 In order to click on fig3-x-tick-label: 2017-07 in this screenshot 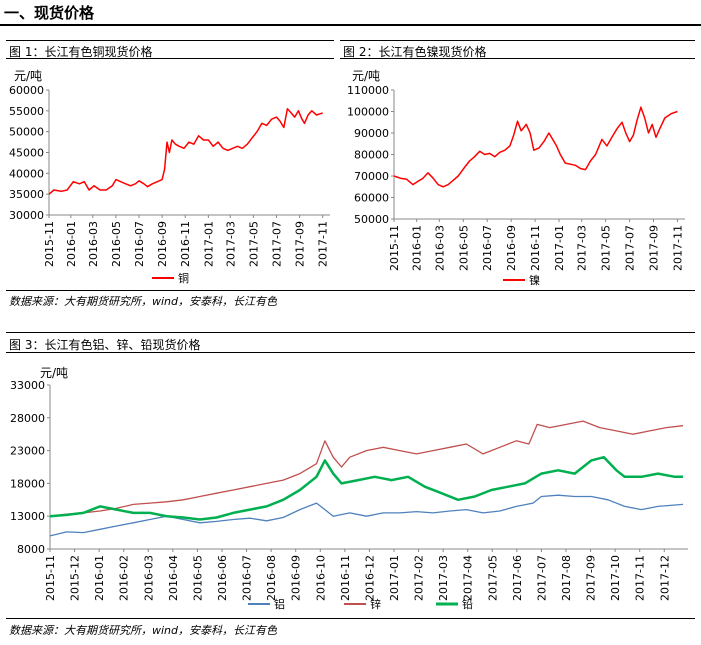, I will do `click(541, 578)`.